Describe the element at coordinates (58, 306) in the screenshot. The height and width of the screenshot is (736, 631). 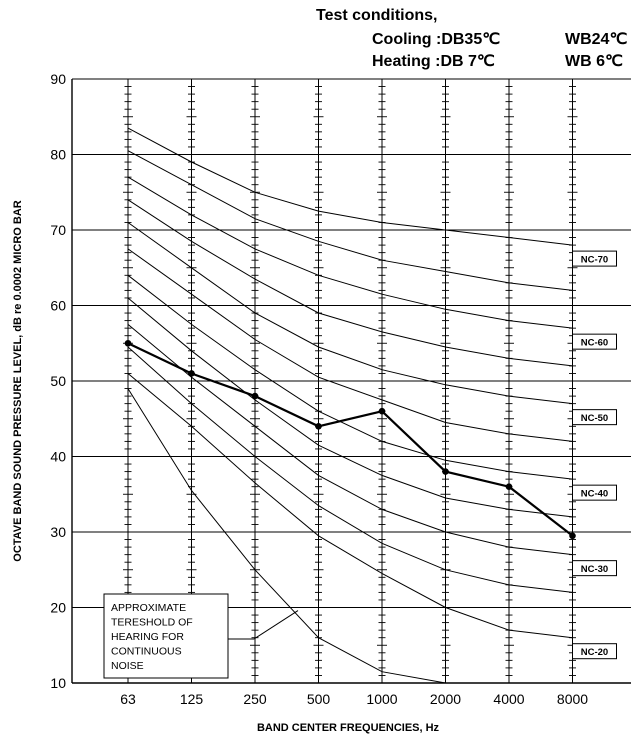
I see `y-tick-label: 60` at that location.